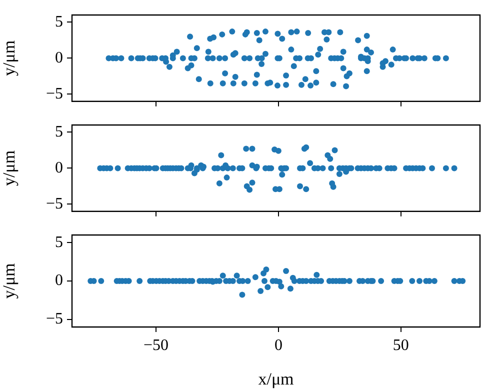  Describe the element at coordinates (156, 345) in the screenshot. I see `x-tick-label: −50` at that location.